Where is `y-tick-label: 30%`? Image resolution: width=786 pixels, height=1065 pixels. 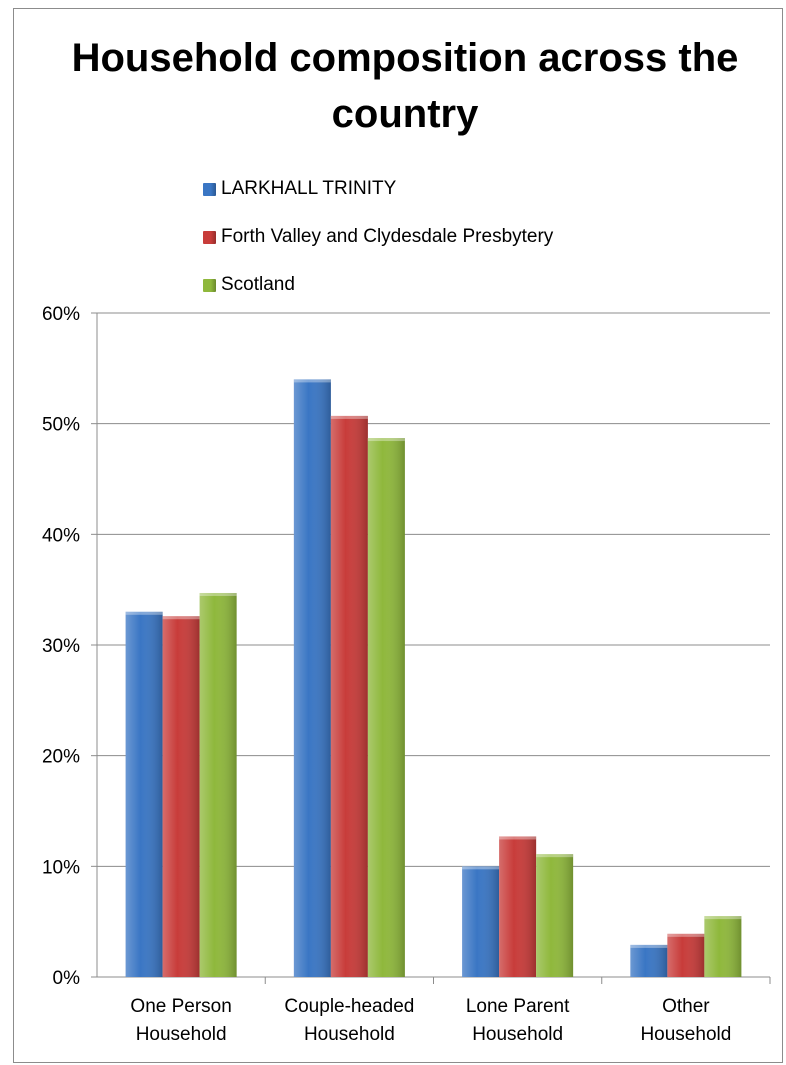
y-tick-label: 30% is located at coordinates (61, 646).